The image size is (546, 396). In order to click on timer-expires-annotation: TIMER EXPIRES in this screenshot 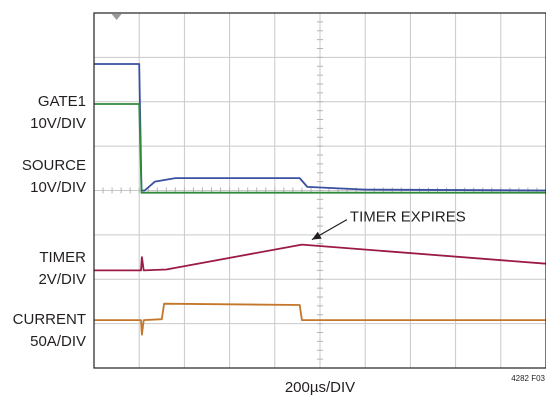, I will do `click(388, 225)`.